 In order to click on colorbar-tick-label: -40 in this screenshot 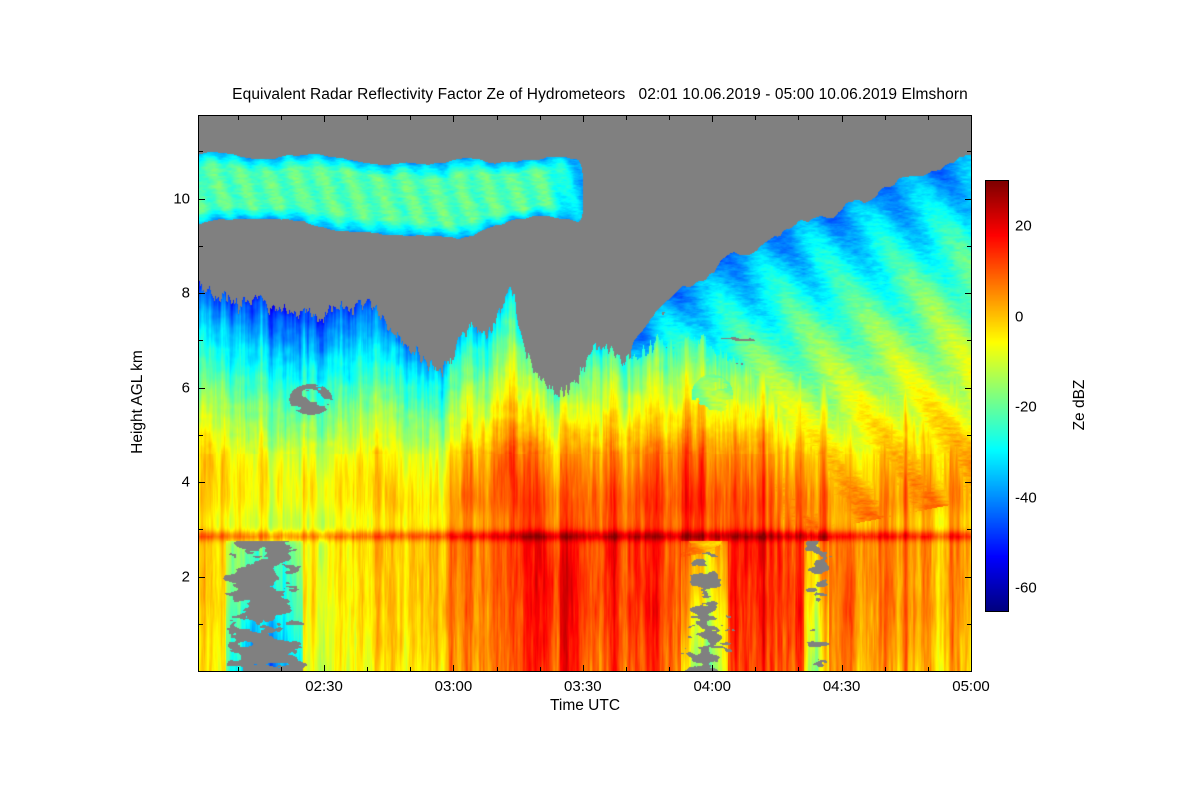, I will do `click(1026, 498)`.